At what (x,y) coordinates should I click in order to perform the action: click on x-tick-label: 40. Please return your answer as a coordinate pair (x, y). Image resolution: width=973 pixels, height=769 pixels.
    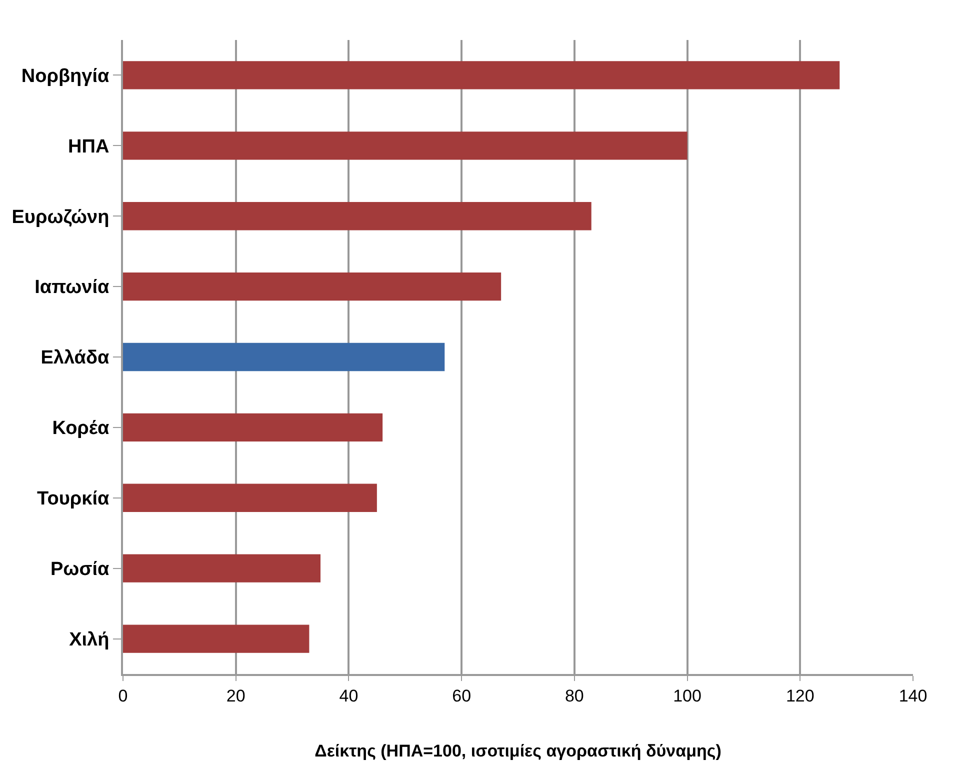
    Looking at the image, I should click on (348, 696).